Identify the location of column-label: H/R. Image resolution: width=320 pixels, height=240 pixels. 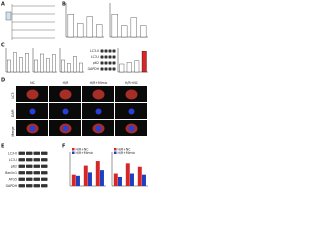
(66, 83).